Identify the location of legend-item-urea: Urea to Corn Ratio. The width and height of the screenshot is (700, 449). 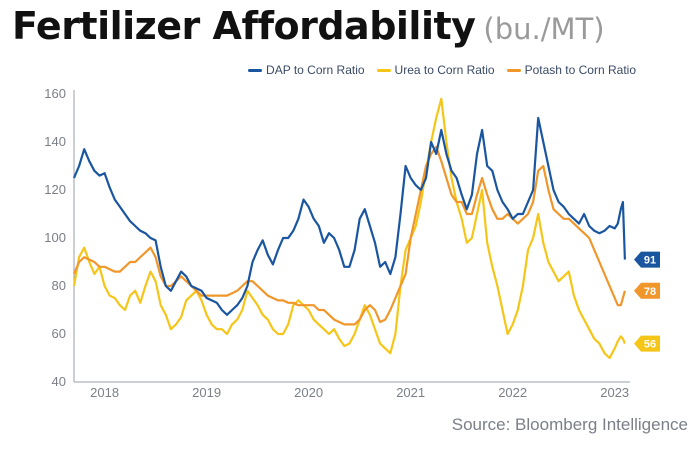
(435, 70).